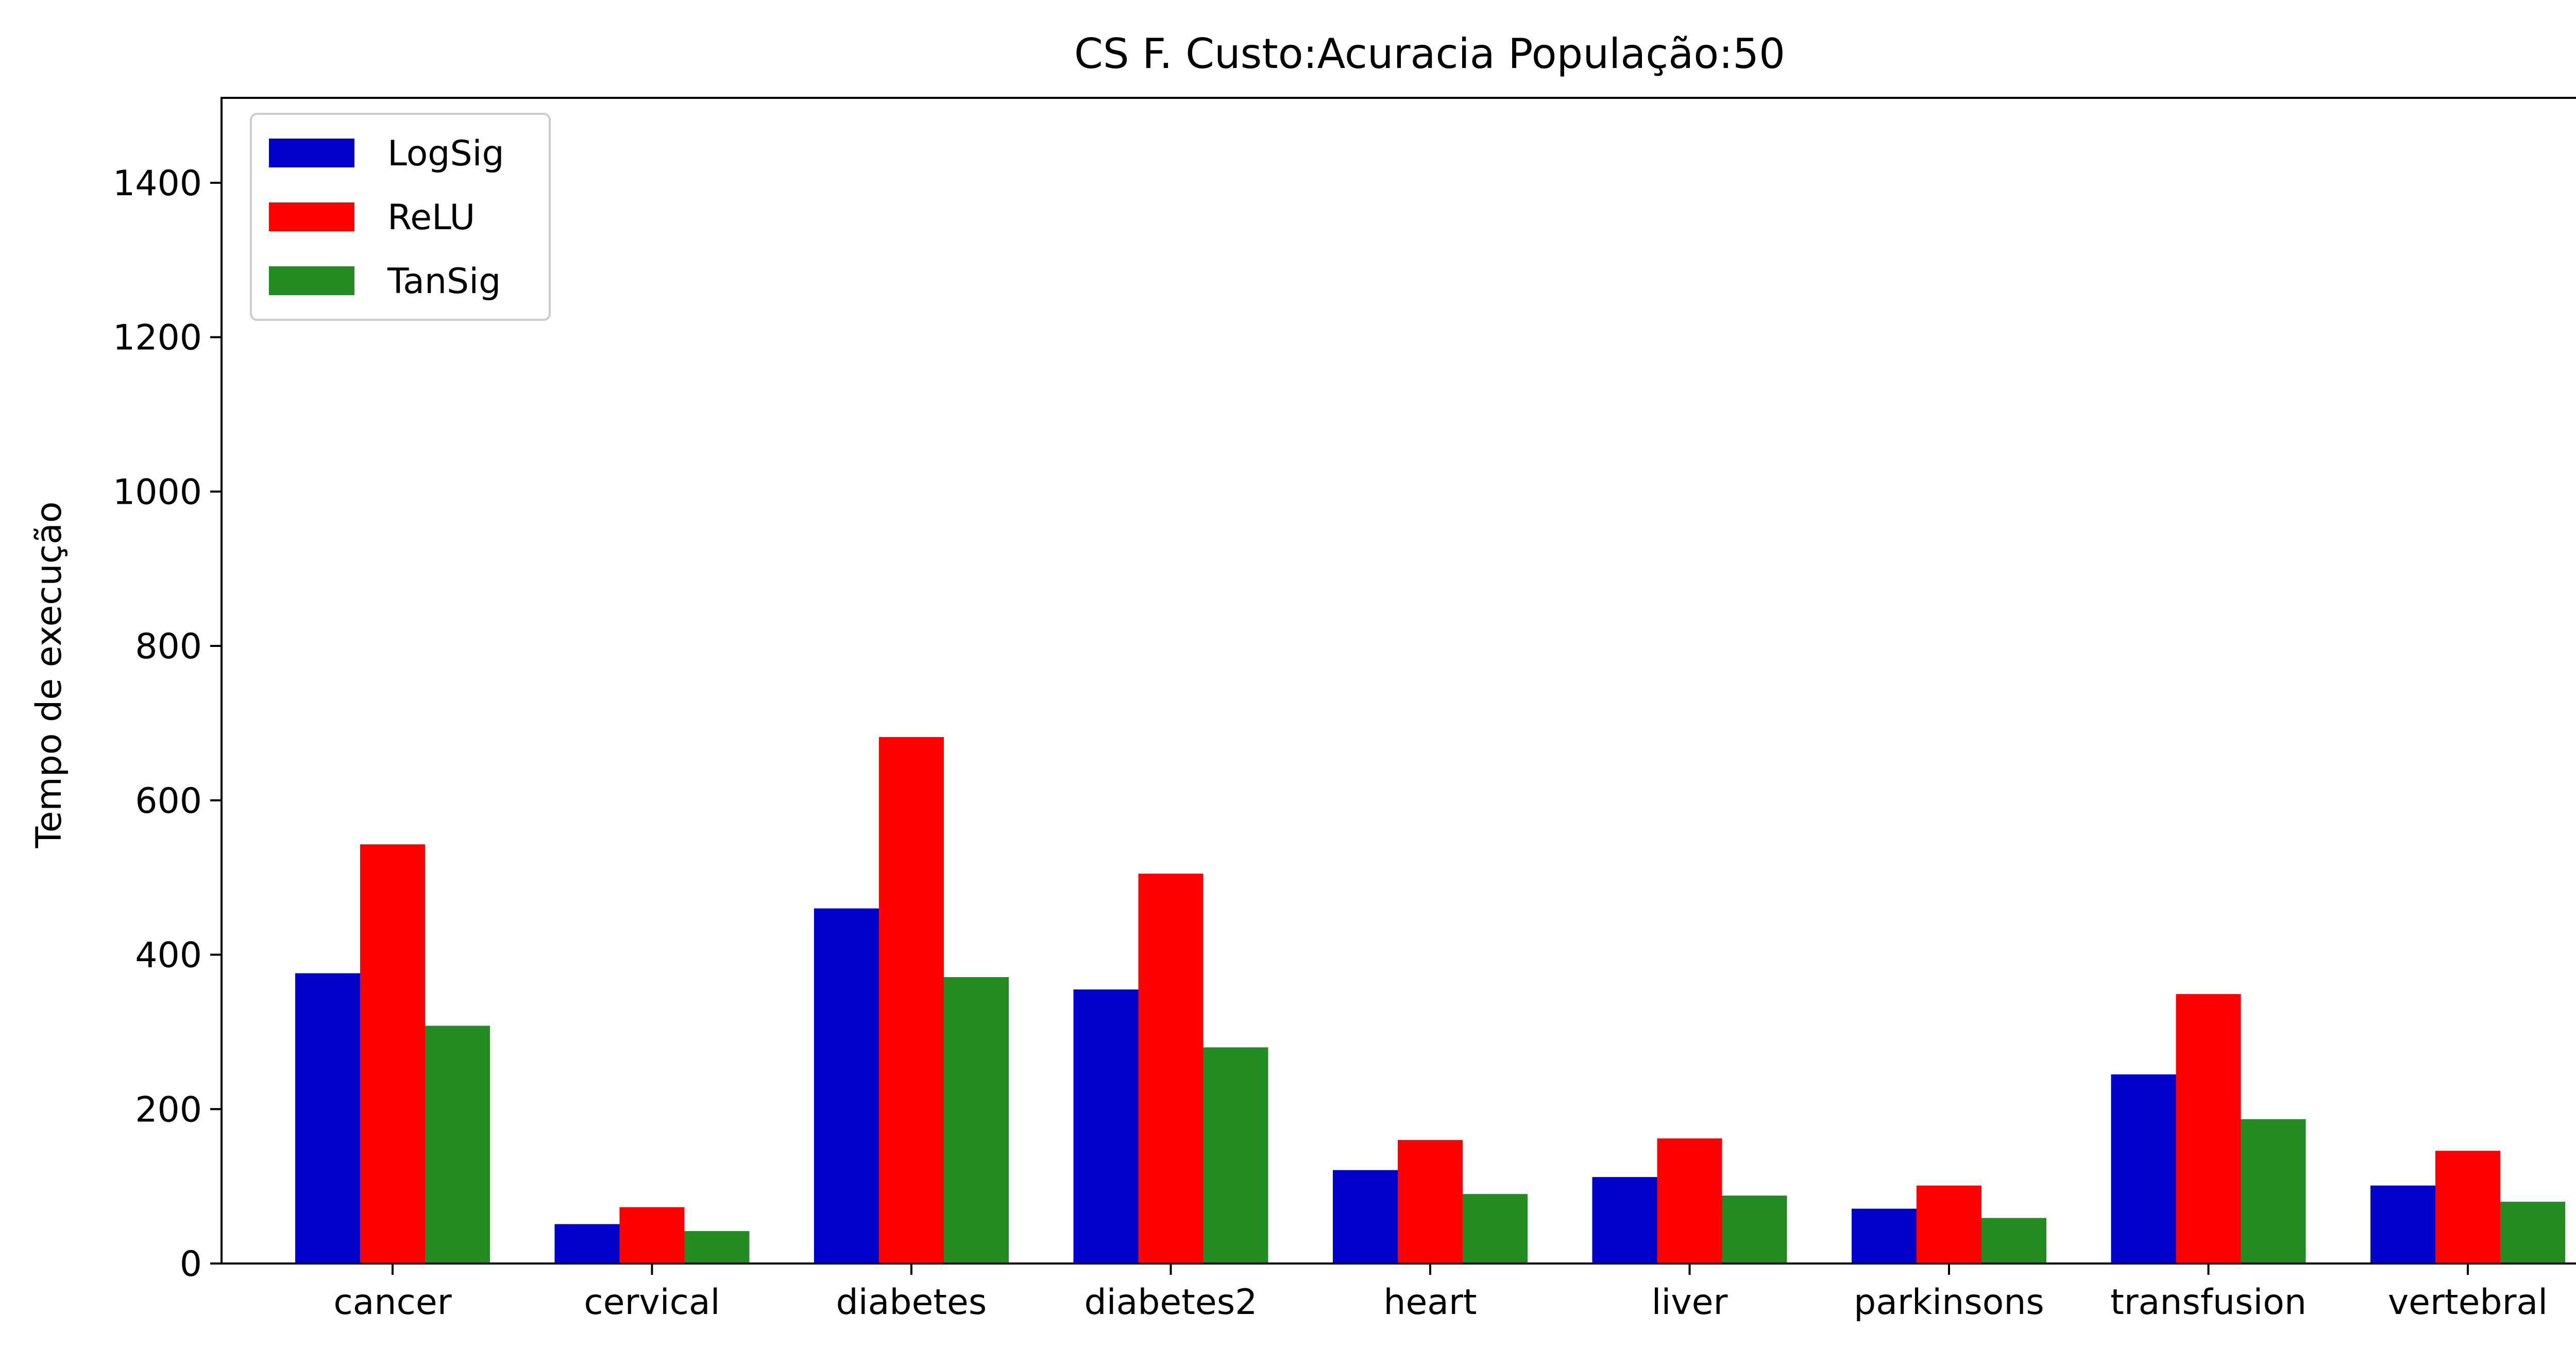 This screenshot has width=2576, height=1366. What do you see at coordinates (311, 216) in the screenshot?
I see `legend-swatch-relu` at bounding box center [311, 216].